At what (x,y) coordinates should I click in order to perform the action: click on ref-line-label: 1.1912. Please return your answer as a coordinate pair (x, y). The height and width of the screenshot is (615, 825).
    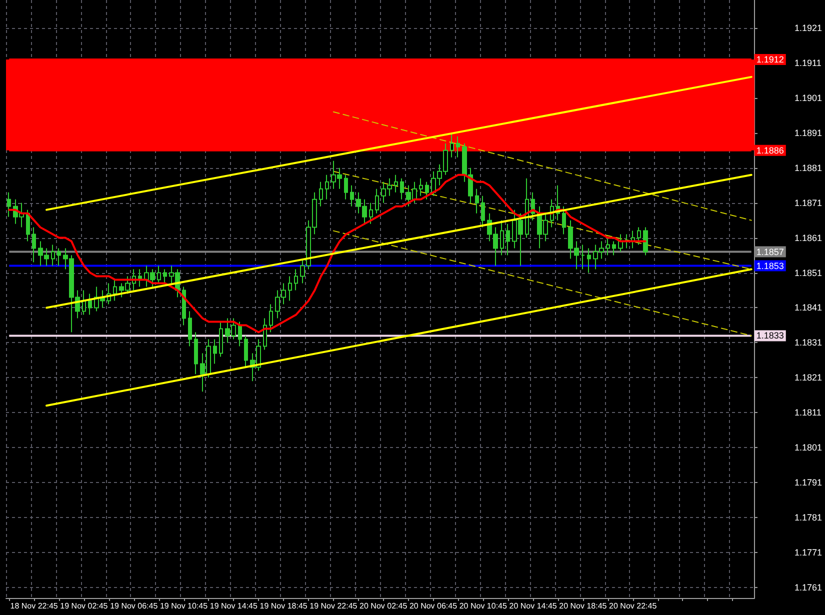
    Looking at the image, I should click on (770, 59).